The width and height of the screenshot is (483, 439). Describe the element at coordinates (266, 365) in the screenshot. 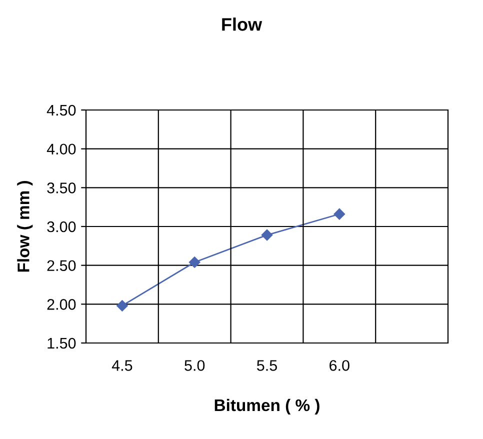

I see `x-tick-label: 5.5` at that location.